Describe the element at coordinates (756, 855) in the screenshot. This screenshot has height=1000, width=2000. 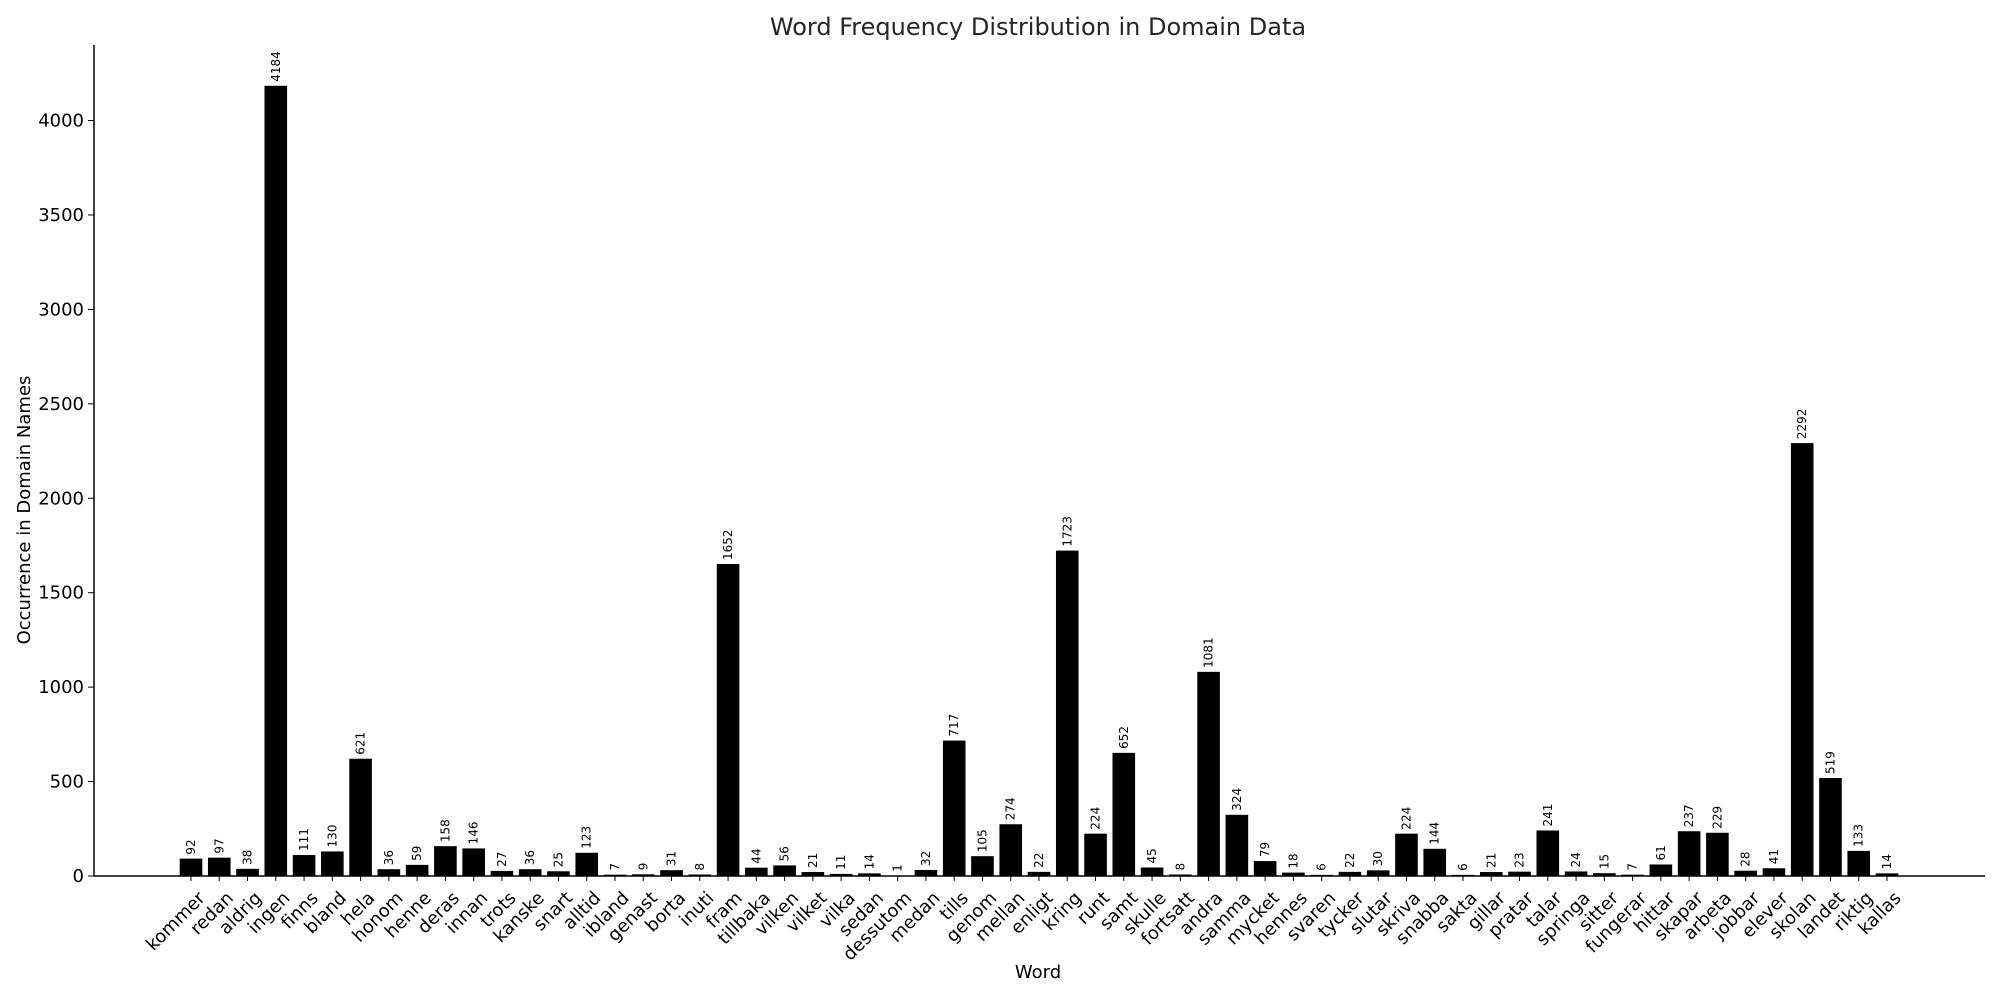
I see `data-label-tillbaka: 44` at that location.